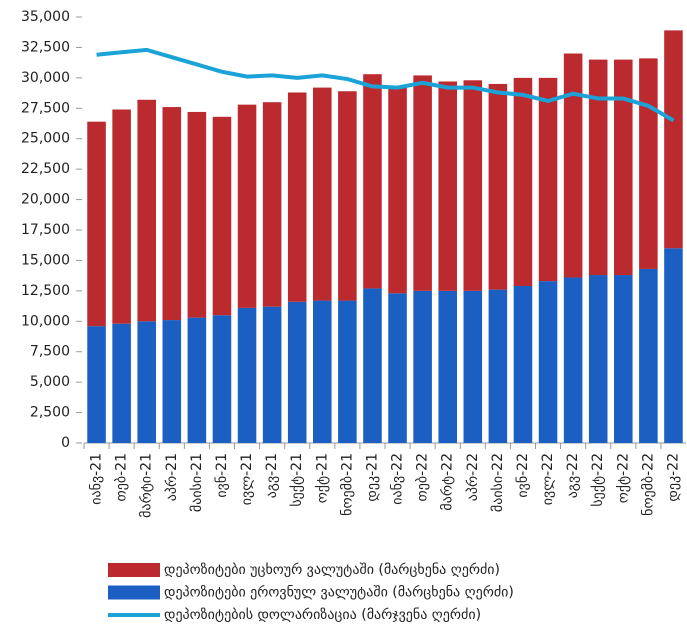 This screenshot has height=633, width=687. I want to click on y-tick-label: 17,500, so click(45, 230).